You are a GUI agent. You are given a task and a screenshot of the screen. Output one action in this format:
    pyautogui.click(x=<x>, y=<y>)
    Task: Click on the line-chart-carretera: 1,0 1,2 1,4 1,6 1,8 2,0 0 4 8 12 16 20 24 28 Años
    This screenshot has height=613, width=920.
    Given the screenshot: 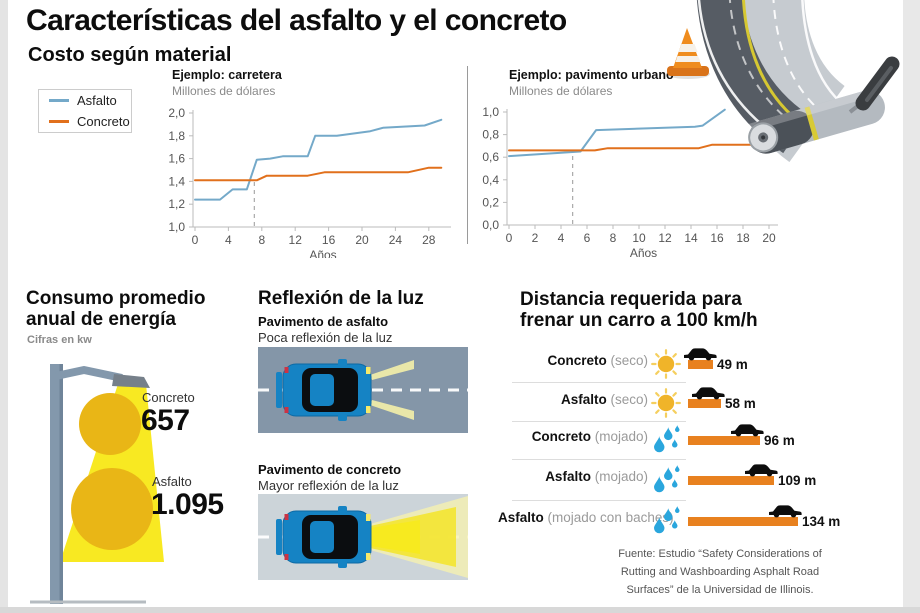 What is the action you would take?
    pyautogui.click(x=309, y=182)
    